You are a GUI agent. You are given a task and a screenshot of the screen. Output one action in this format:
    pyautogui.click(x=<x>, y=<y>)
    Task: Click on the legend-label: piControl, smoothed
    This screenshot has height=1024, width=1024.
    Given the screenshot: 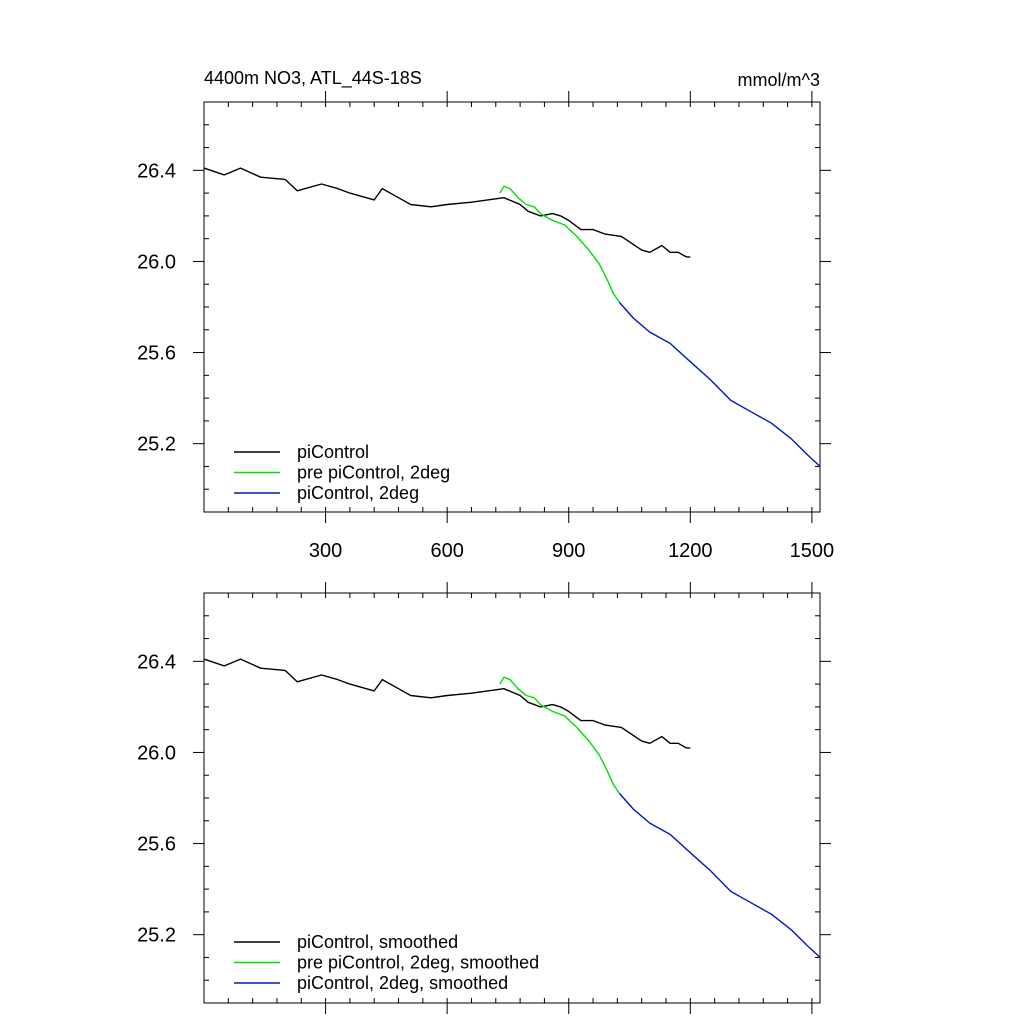 What is the action you would take?
    pyautogui.click(x=377, y=942)
    